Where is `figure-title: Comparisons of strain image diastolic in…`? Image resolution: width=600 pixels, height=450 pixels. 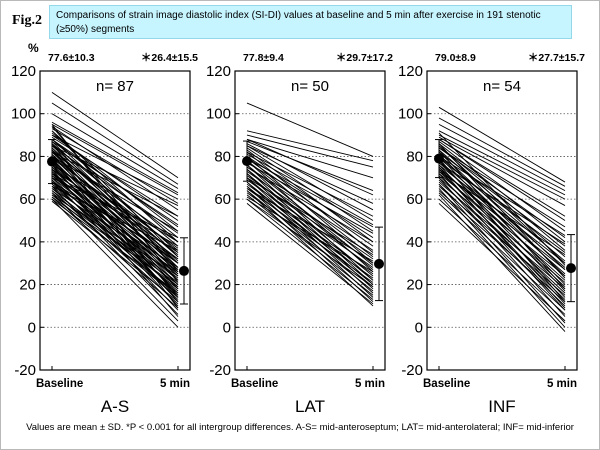
figure-title: Comparisons of strain image diastolic in… is located at coordinates (310, 22).